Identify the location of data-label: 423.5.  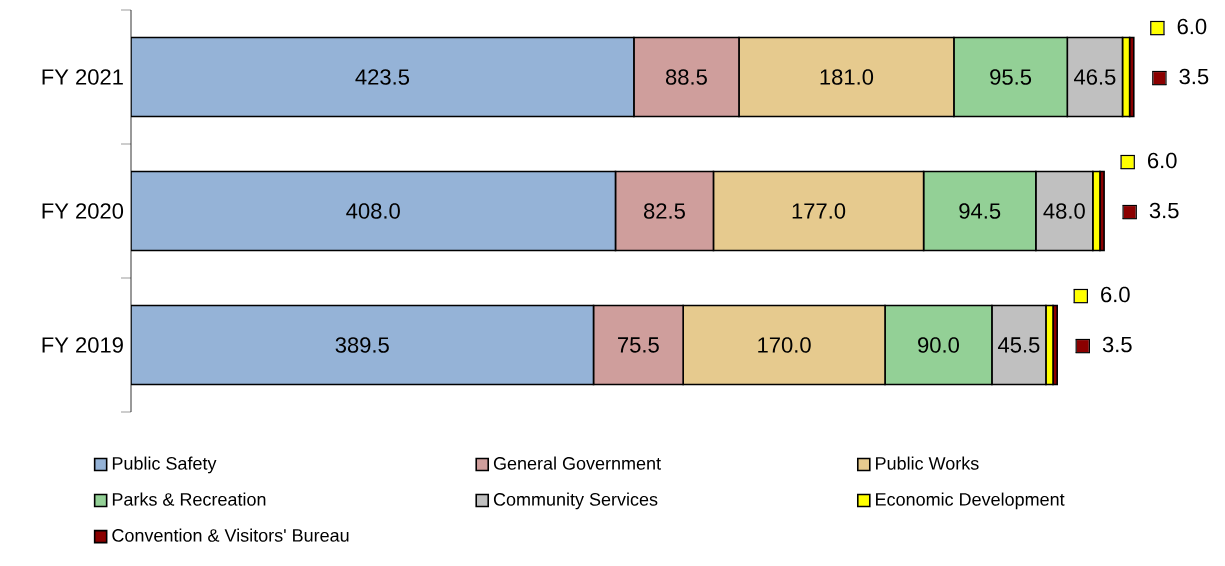
(382, 77).